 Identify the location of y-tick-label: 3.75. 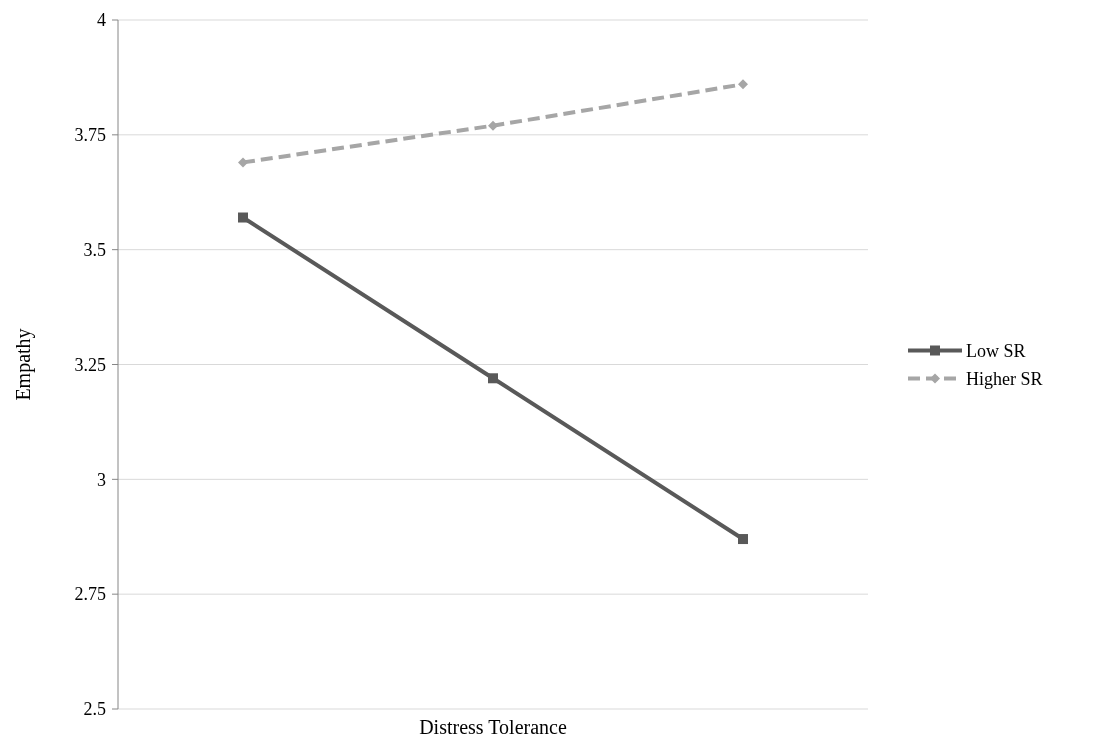
(90, 135).